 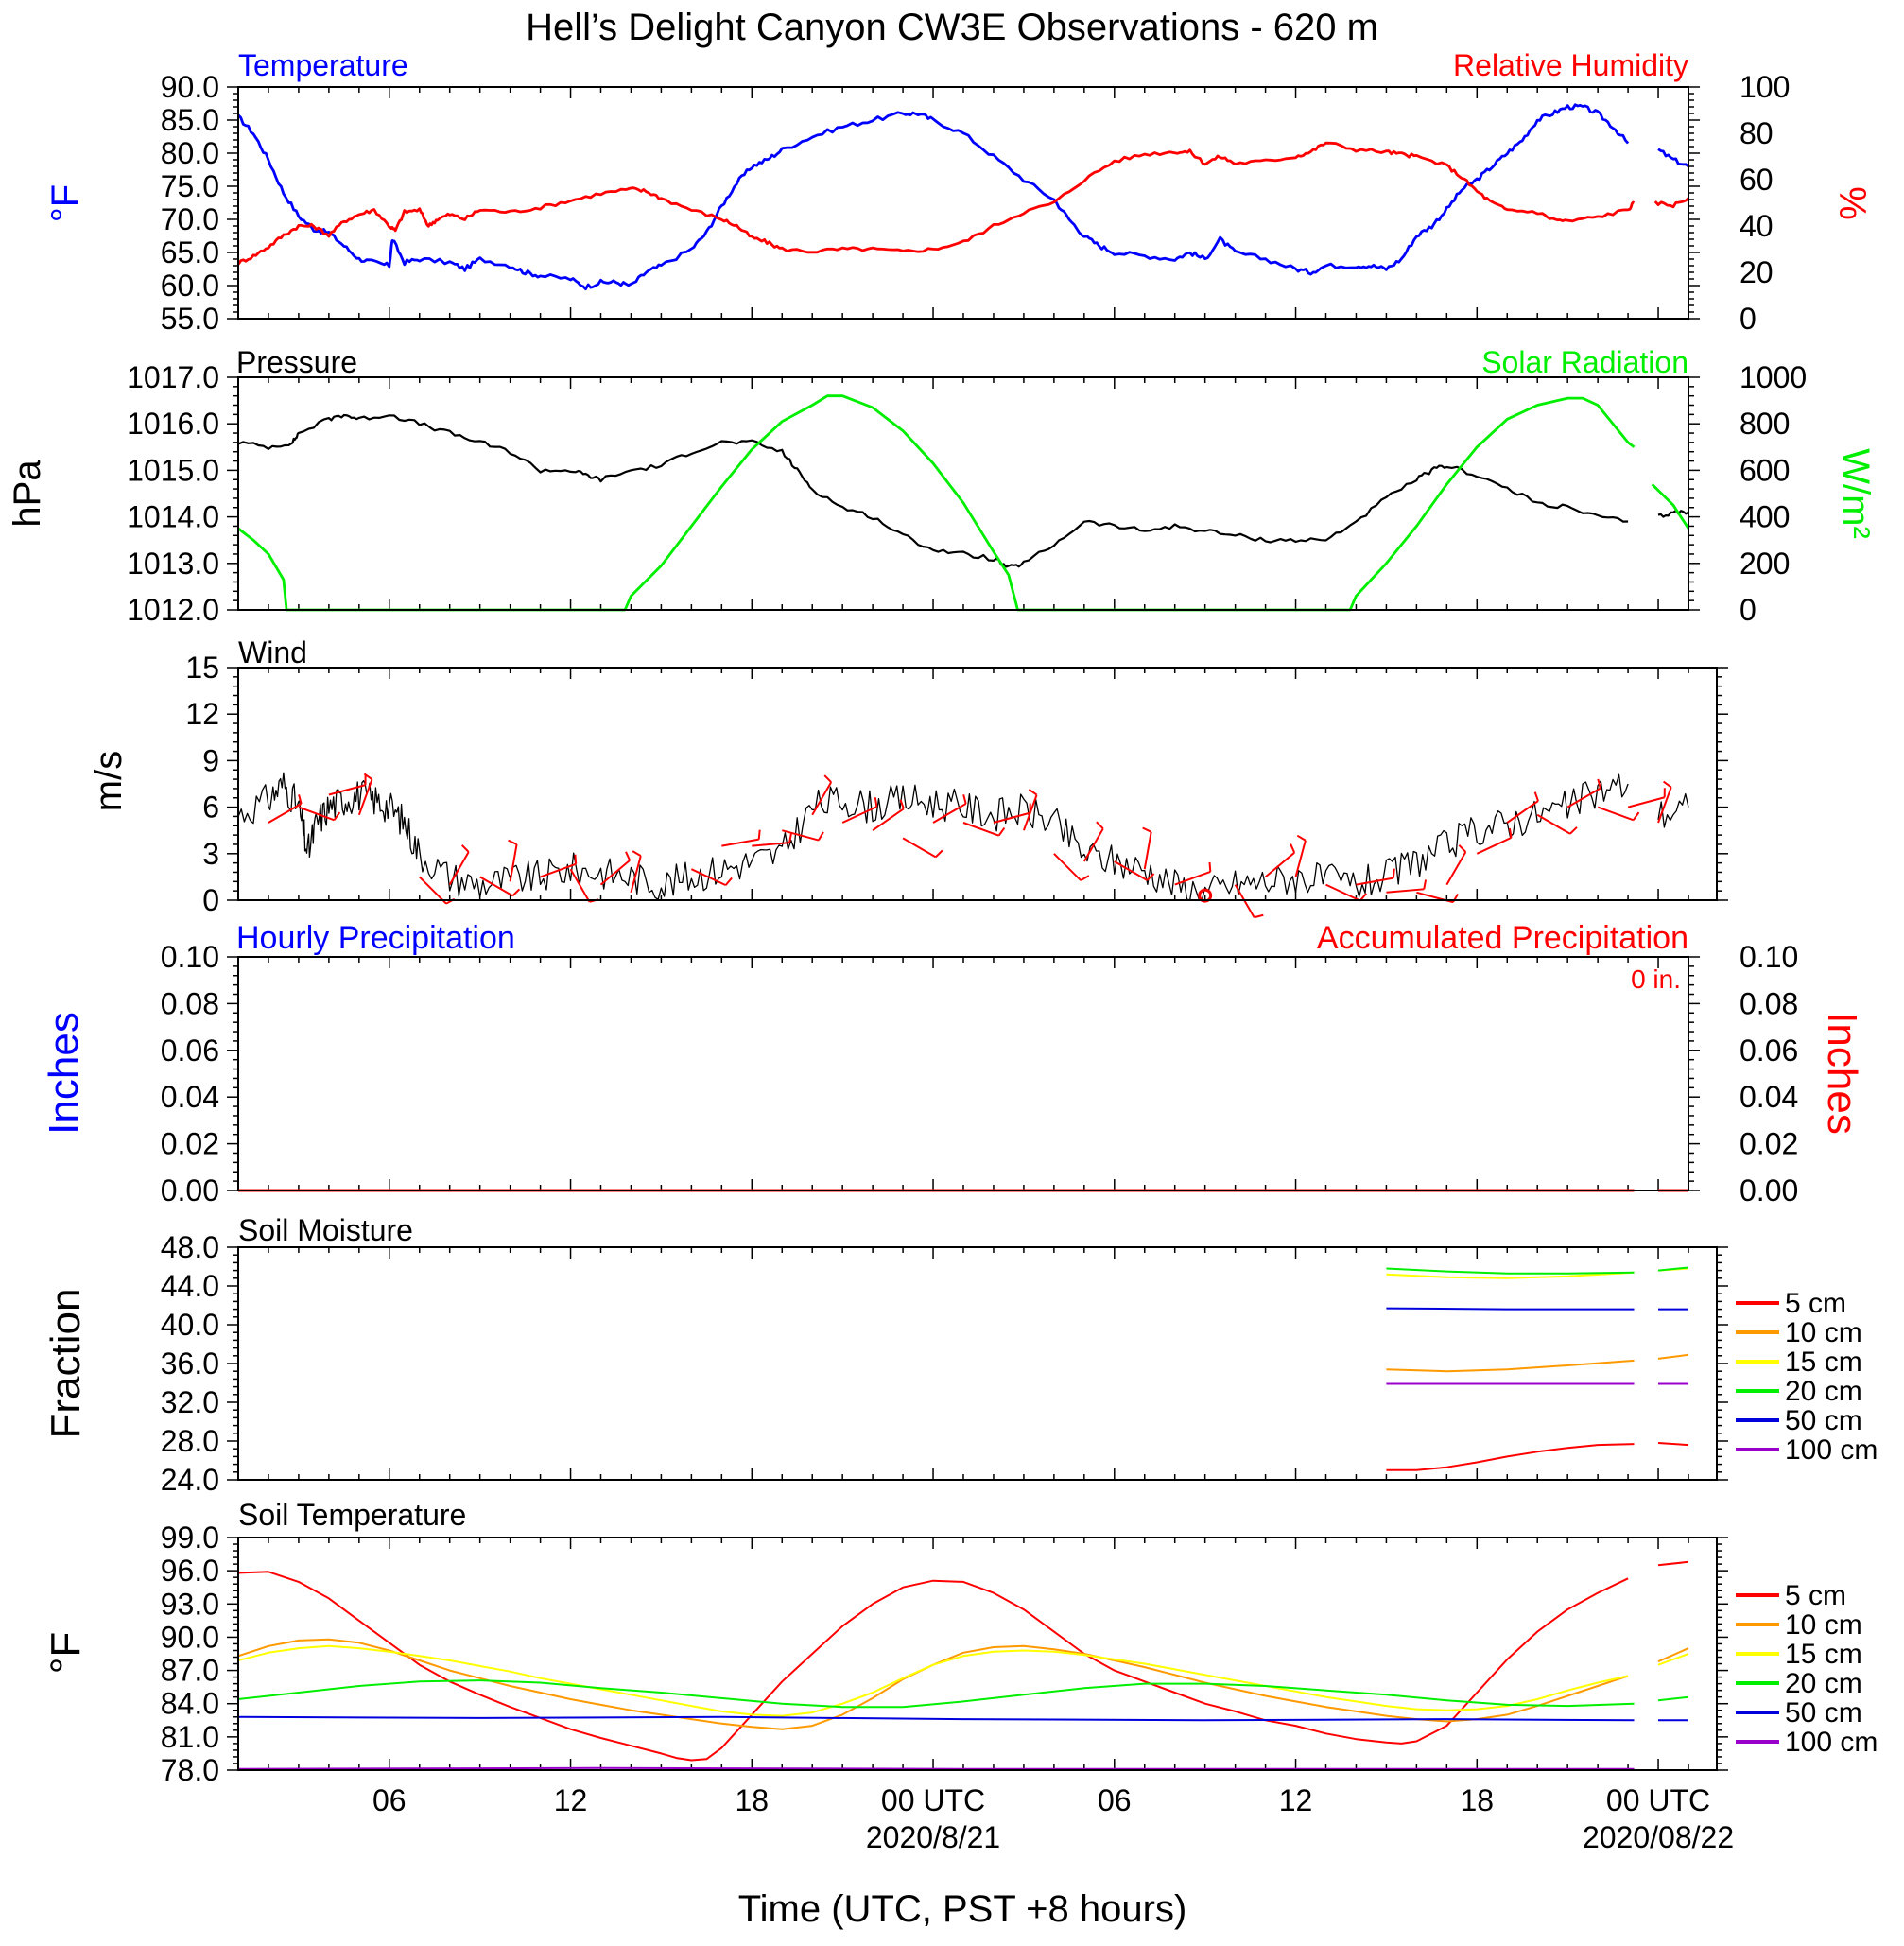 I want to click on legend-label: 5 cm, so click(x=1816, y=1304).